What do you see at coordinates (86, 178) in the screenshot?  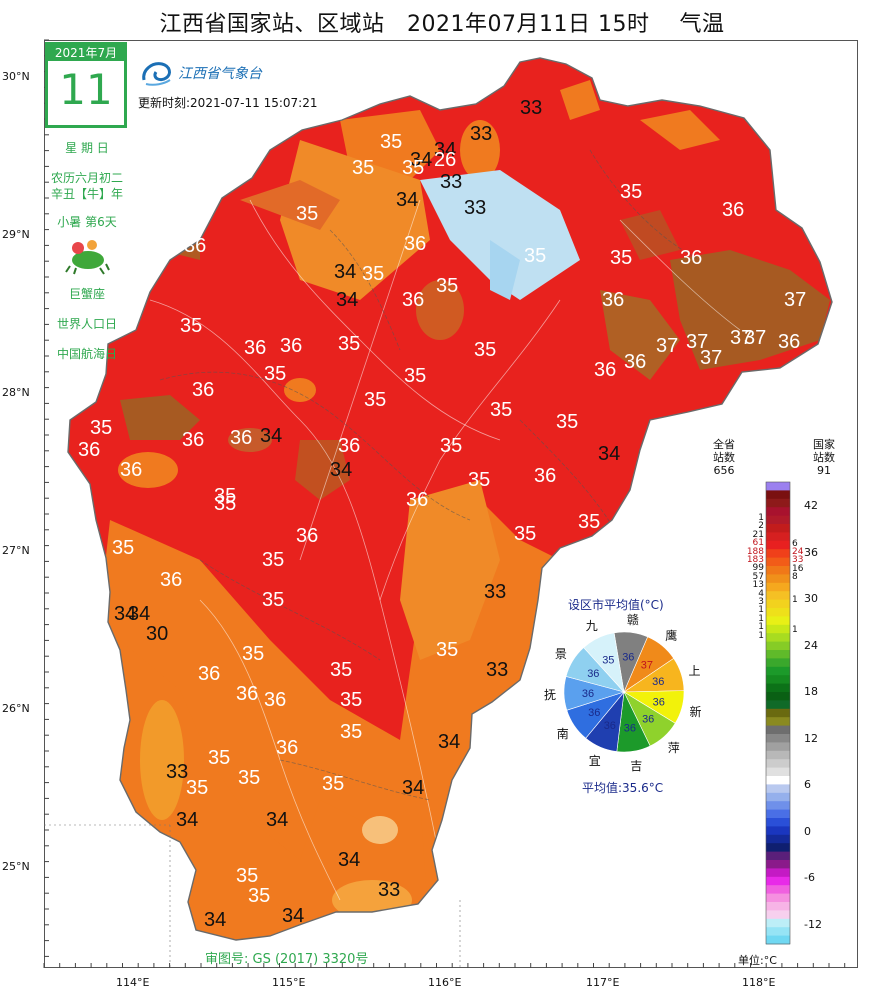 I see `lunar-date-text: 农历六月初二` at bounding box center [86, 178].